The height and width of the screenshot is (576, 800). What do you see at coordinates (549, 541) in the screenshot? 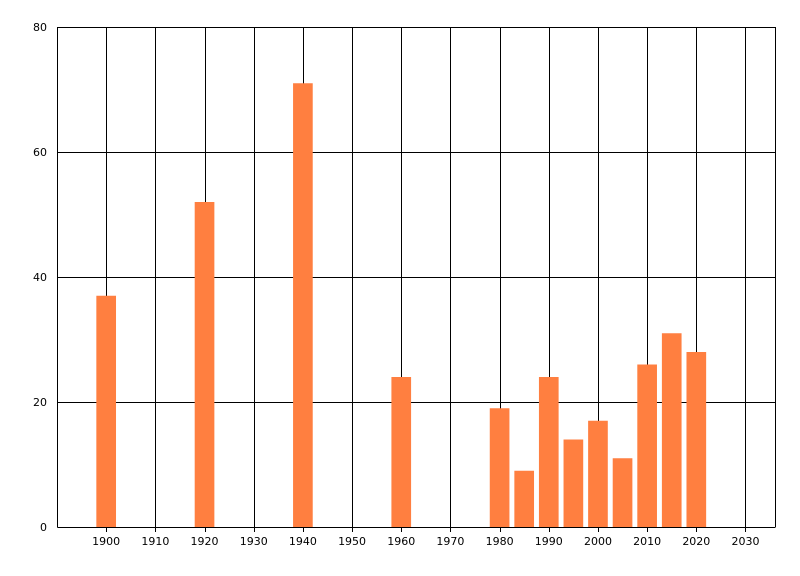
I see `x-tick-label: 1990` at bounding box center [549, 541].